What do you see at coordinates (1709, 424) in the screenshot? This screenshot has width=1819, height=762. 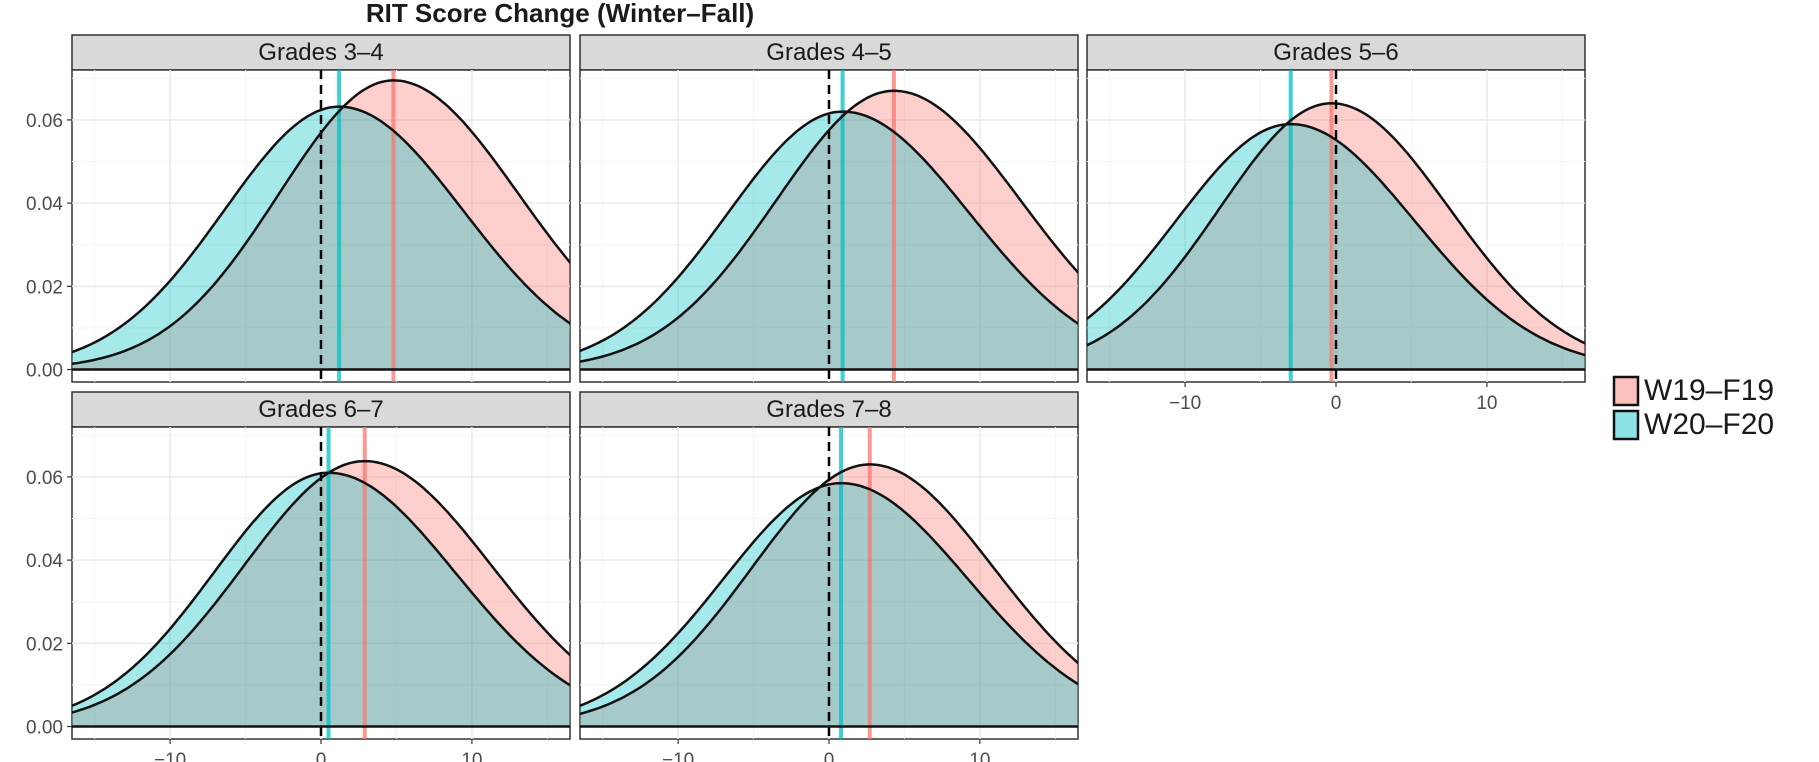 I see `legend-label: W20–F20` at bounding box center [1709, 424].